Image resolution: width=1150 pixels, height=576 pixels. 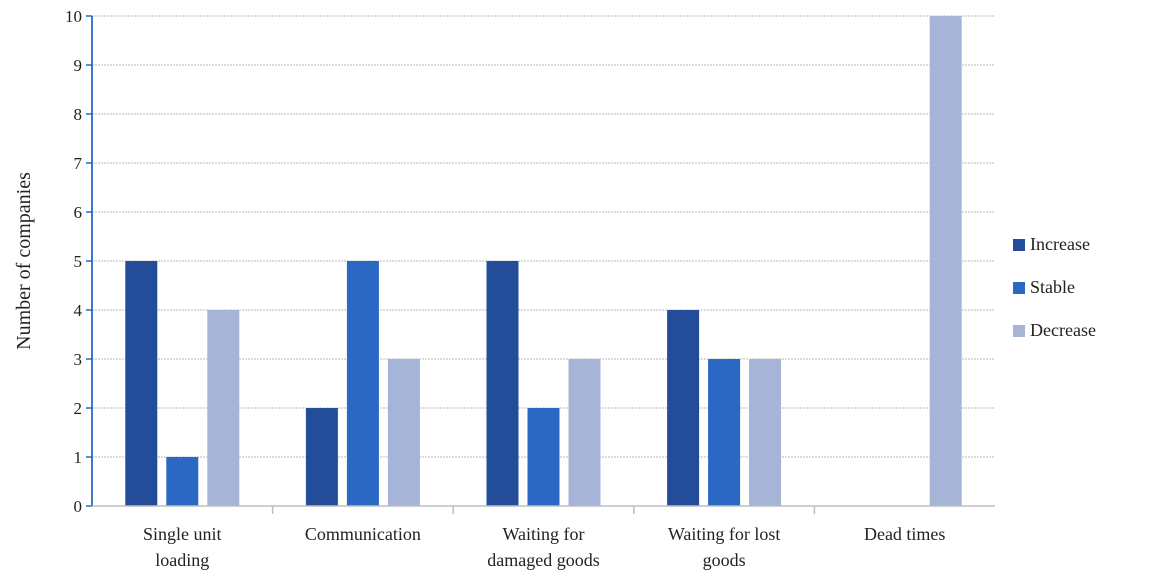 I want to click on x-category-label: Dead times, so click(x=904, y=534).